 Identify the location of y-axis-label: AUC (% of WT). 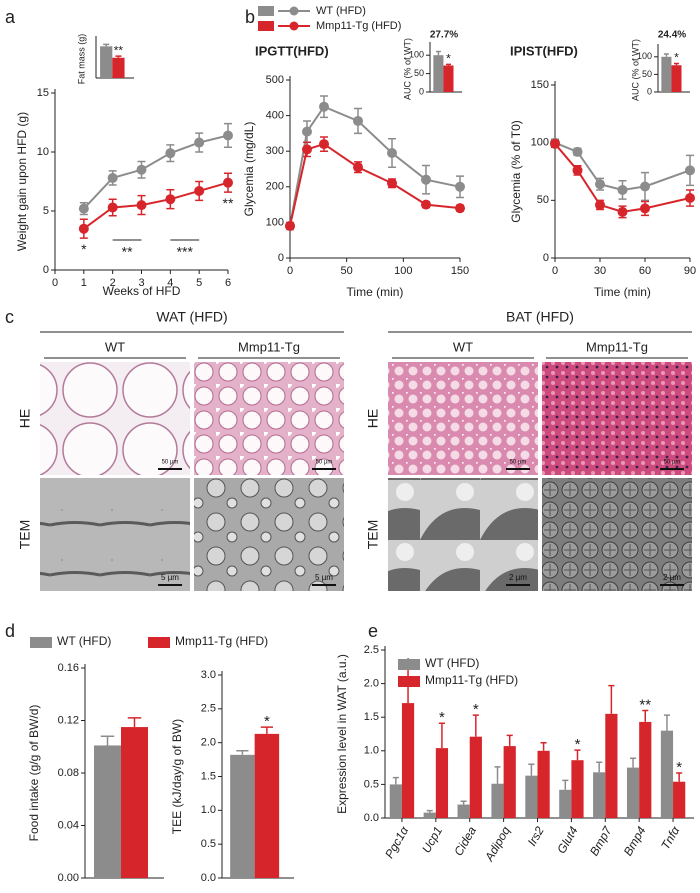
(407, 69).